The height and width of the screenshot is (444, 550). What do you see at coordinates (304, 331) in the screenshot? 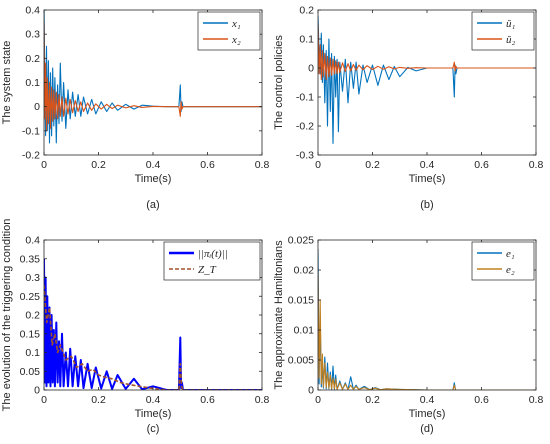
I see `y-tick-label: 0.01` at bounding box center [304, 331].